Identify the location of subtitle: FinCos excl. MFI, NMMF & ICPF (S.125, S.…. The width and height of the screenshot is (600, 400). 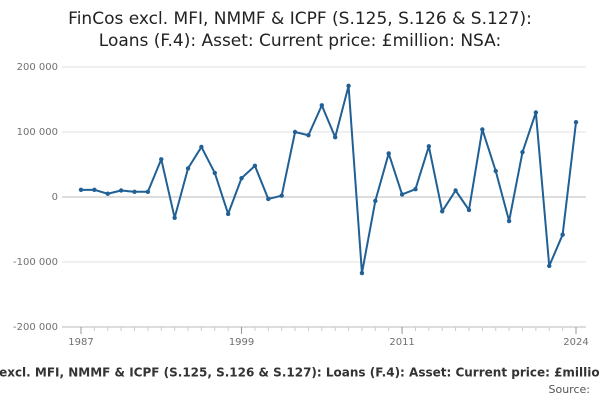
(300, 373).